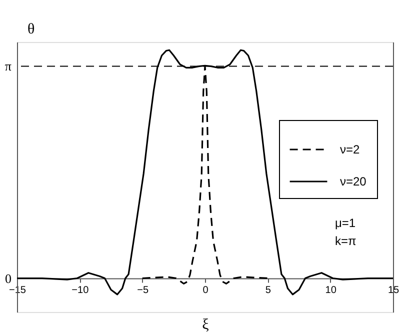 The height and width of the screenshot is (335, 416). What do you see at coordinates (331, 290) in the screenshot?
I see `x-tick-label: 10` at bounding box center [331, 290].